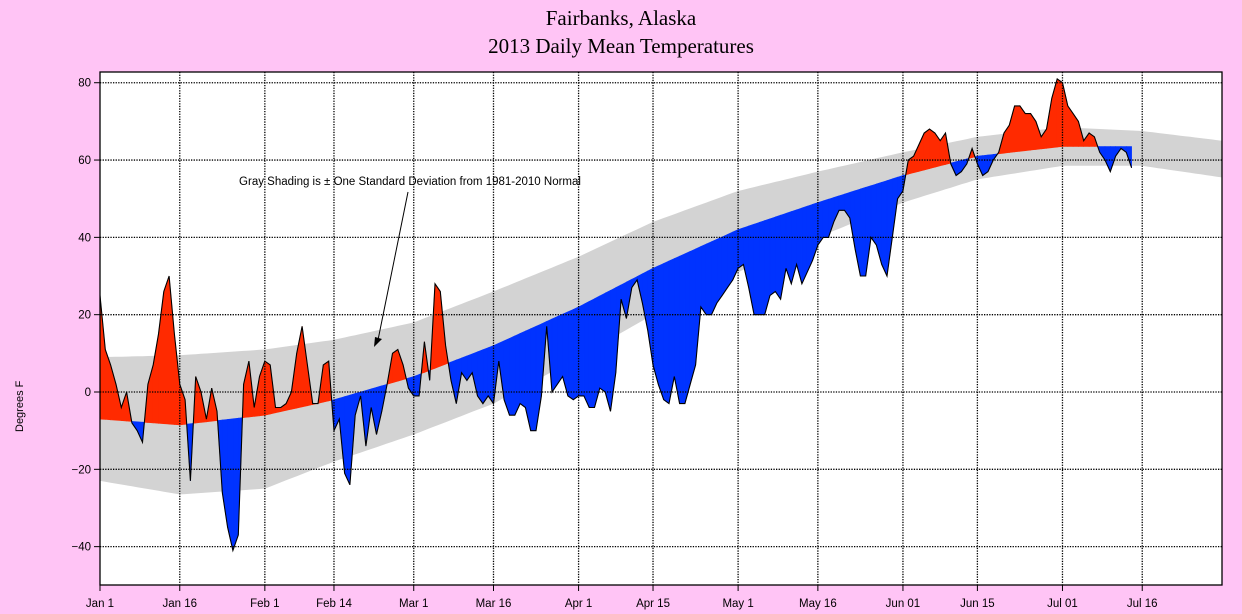 The height and width of the screenshot is (614, 1242). I want to click on y-axis: −40 −20 0 20 40 60 80, so click(85, 316).